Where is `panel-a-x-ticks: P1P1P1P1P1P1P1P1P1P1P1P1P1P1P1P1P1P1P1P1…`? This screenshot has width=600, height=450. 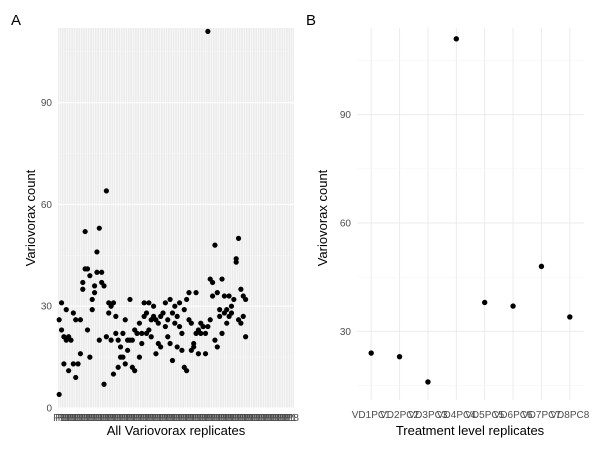 panel-a-x-ticks: P1P1P1P1P1P1P1P1P1P1P1P1P1P1P1P1P1P1P1P1… is located at coordinates (176, 418).